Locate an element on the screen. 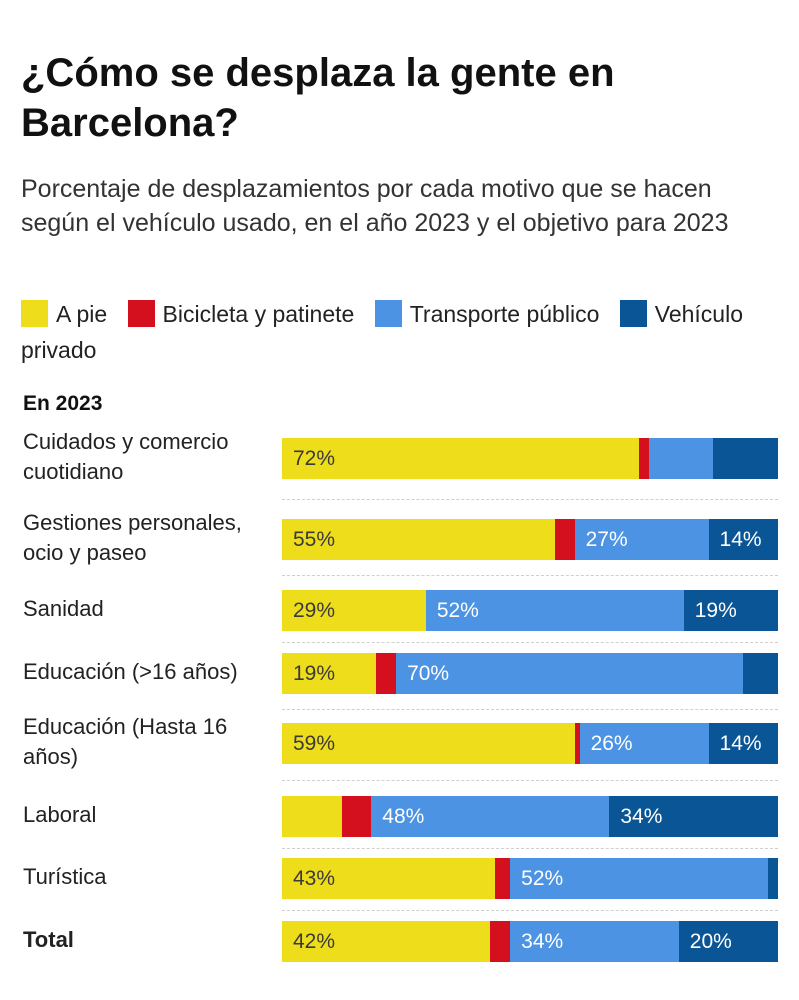  stacked-bar: 42% 34% 20% is located at coordinates (530, 941).